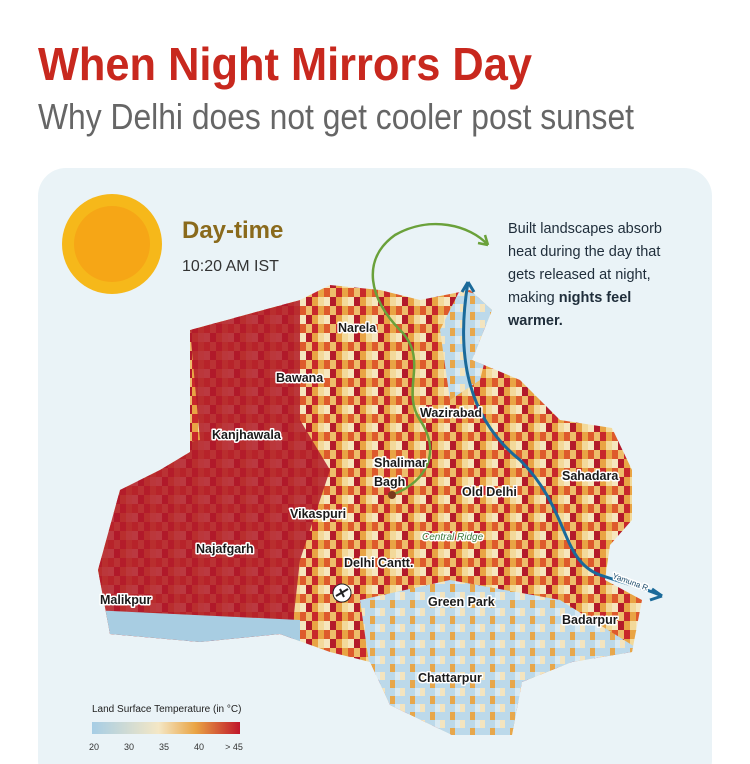  I want to click on place-label: Wazirabad, so click(451, 413).